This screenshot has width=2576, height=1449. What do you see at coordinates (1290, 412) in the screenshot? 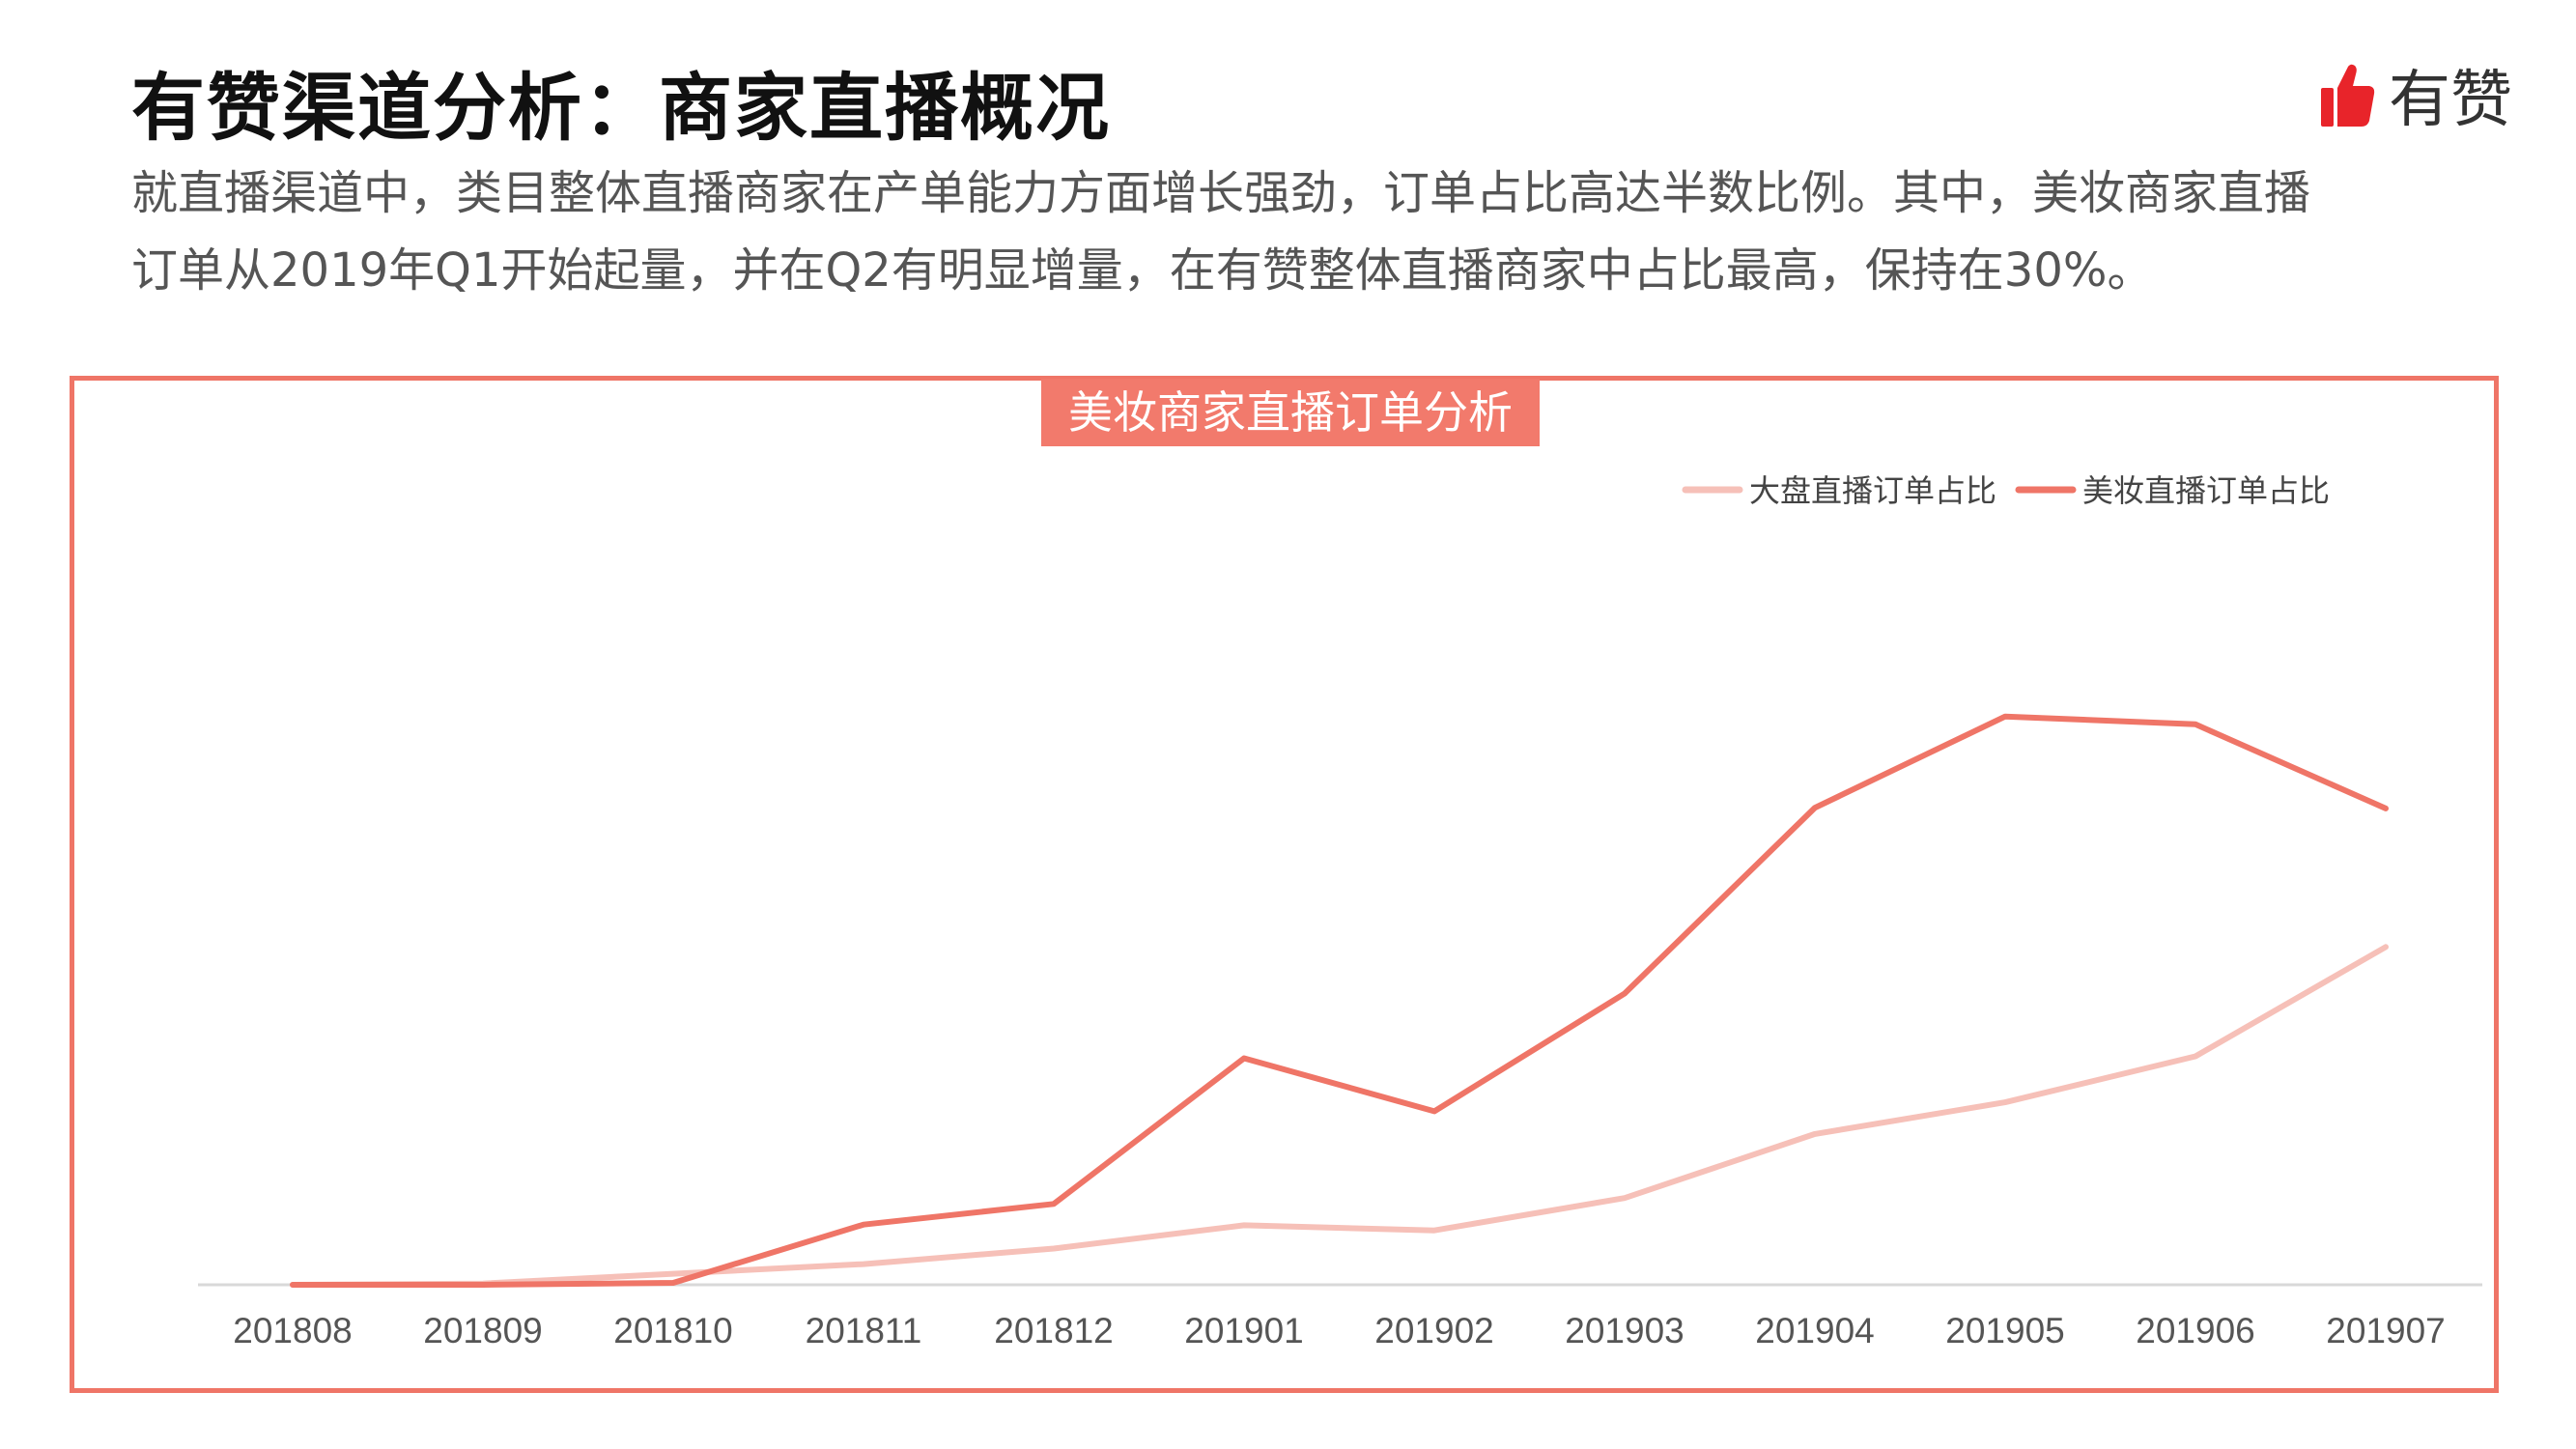
I see `chart-title: 美妆商家直播订单分析` at bounding box center [1290, 412].